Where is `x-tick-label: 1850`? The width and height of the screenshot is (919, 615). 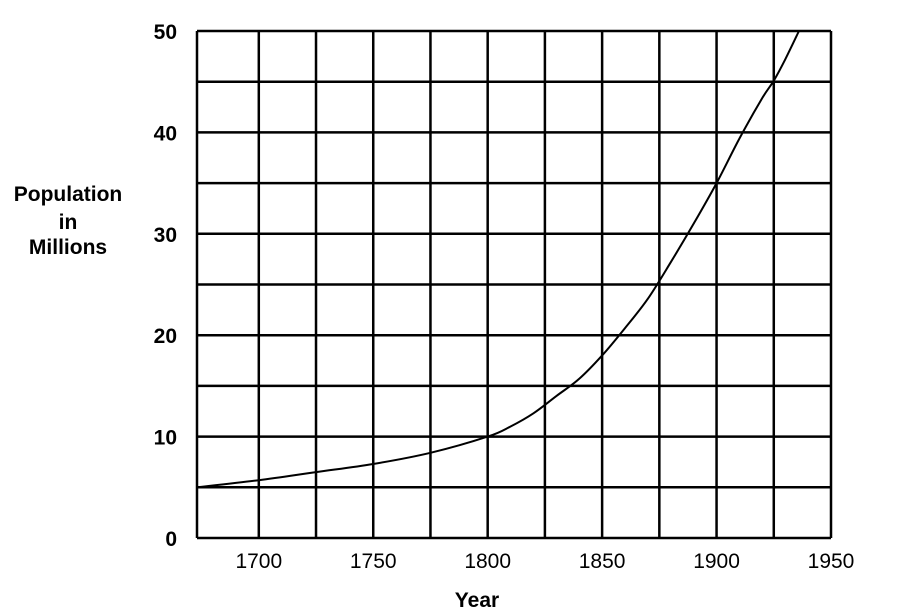 x-tick-label: 1850 is located at coordinates (602, 561).